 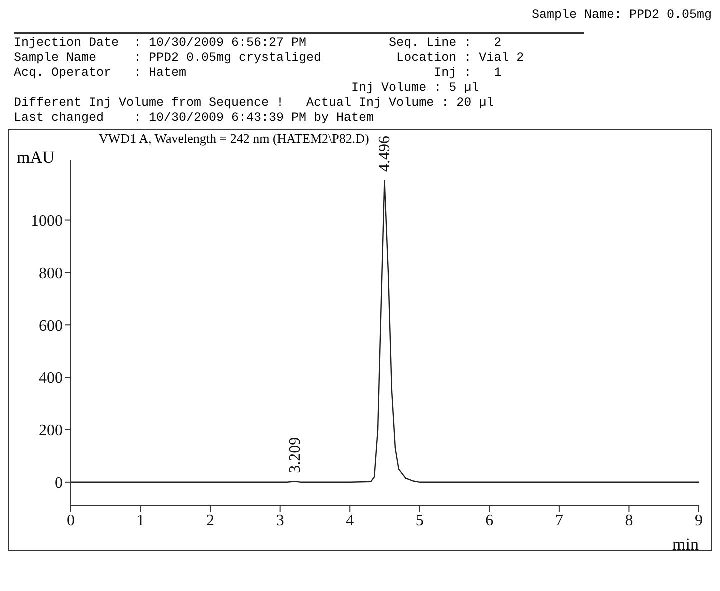 What do you see at coordinates (258, 73) in the screenshot?
I see `text: Acq. Operator : Hatem Inj : 1` at bounding box center [258, 73].